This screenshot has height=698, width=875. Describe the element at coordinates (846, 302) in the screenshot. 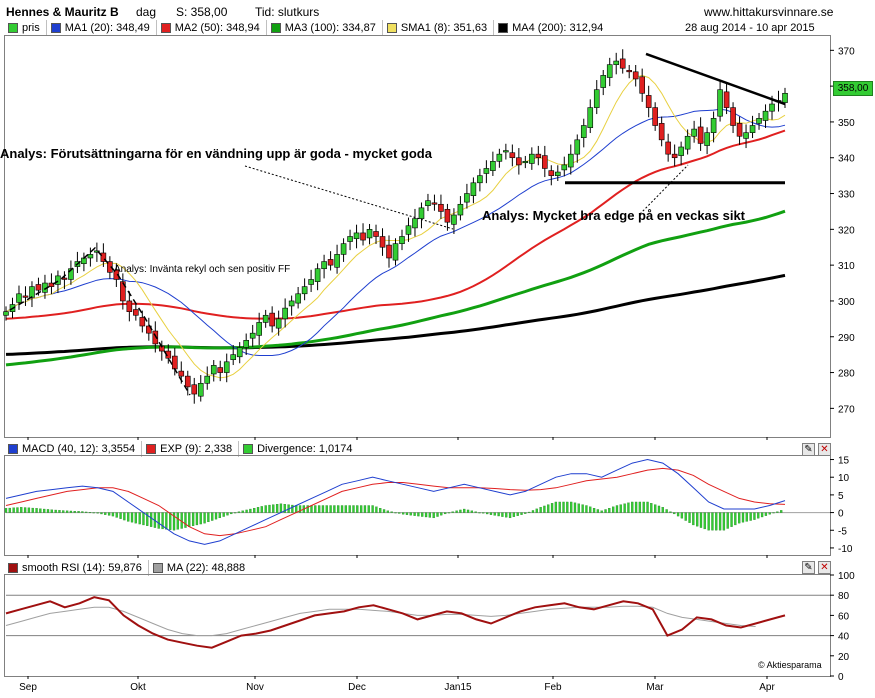

I see `price-ytick-label: 300` at that location.